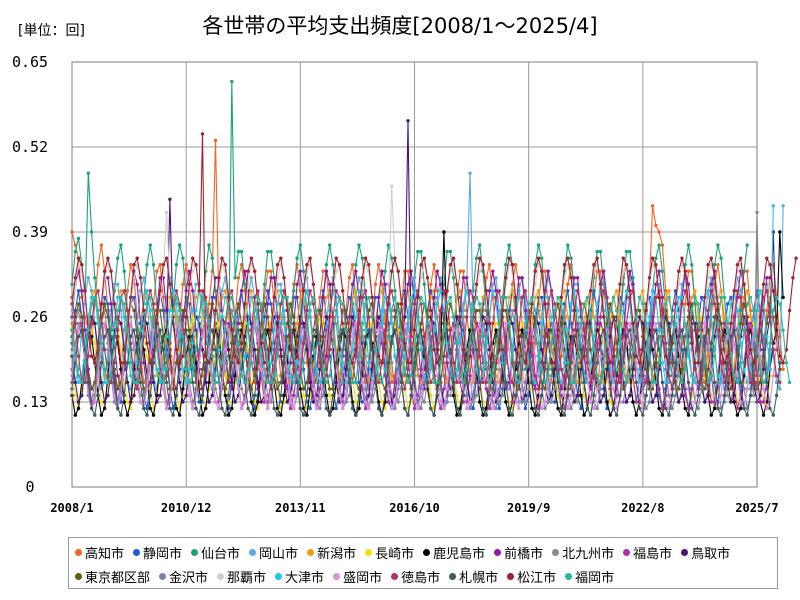 The image size is (800, 600). I want to click on y-tick-label: 0, so click(29, 487).